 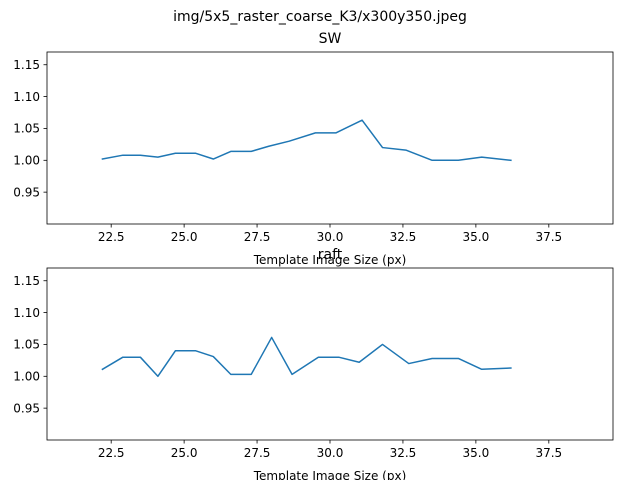 What do you see at coordinates (403, 453) in the screenshot?
I see `subplot-2-xtick-label: 32.5` at bounding box center [403, 453].